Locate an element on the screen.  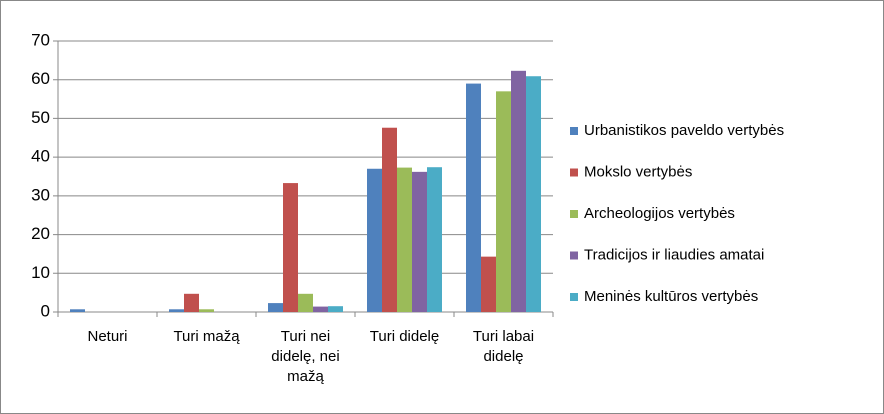
y-tick-label: 70 is located at coordinates (40, 39).